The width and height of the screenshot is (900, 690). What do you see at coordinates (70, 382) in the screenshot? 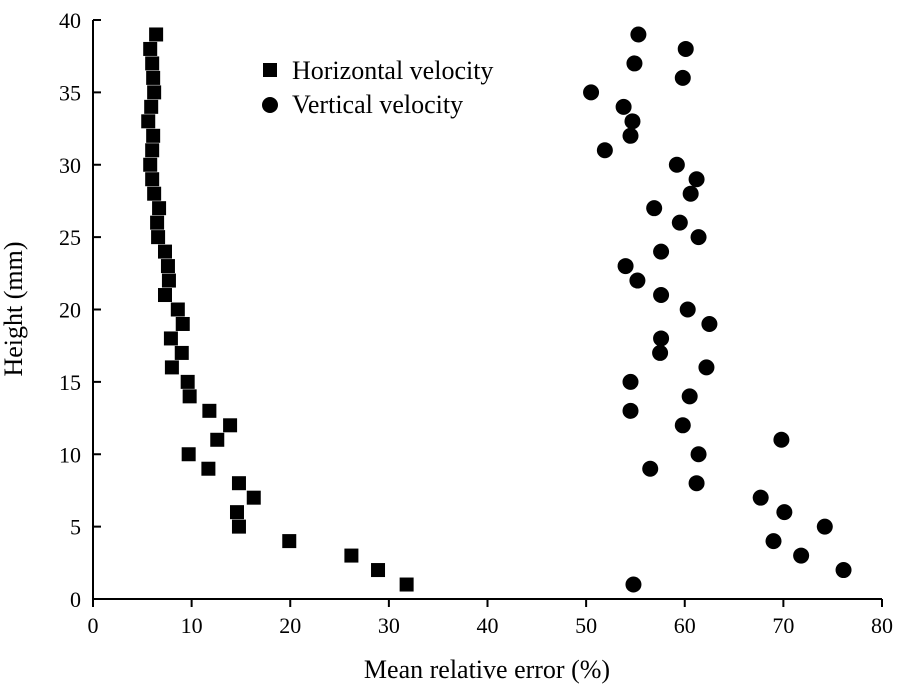
I see `y-tick-label: 15` at bounding box center [70, 382].